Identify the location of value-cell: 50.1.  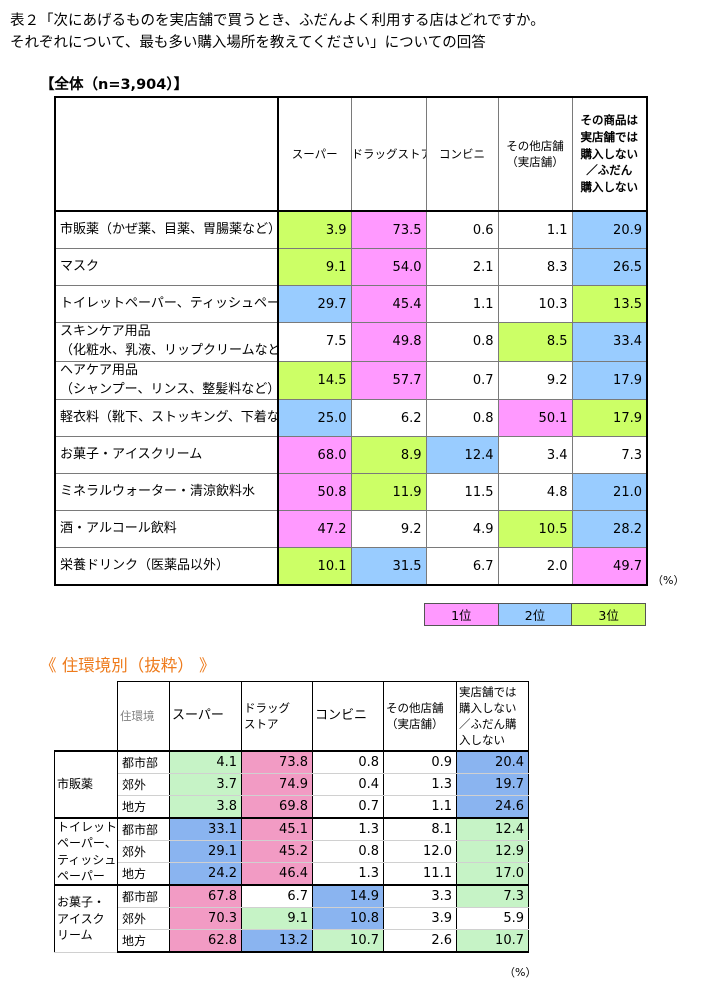
(535, 418).